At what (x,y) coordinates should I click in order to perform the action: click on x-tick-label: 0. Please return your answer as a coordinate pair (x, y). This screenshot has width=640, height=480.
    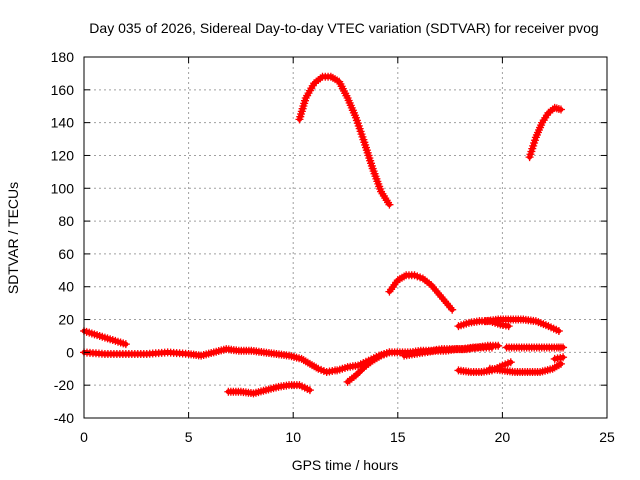
    Looking at the image, I should click on (84, 437).